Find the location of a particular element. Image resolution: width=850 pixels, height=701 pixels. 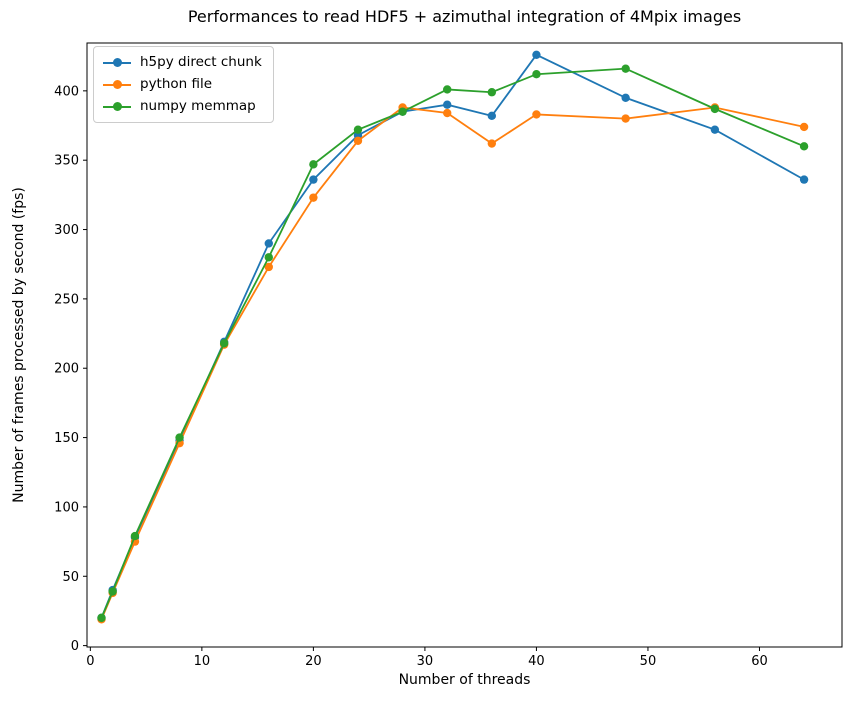

y-tick-label: 350 is located at coordinates (66, 161).